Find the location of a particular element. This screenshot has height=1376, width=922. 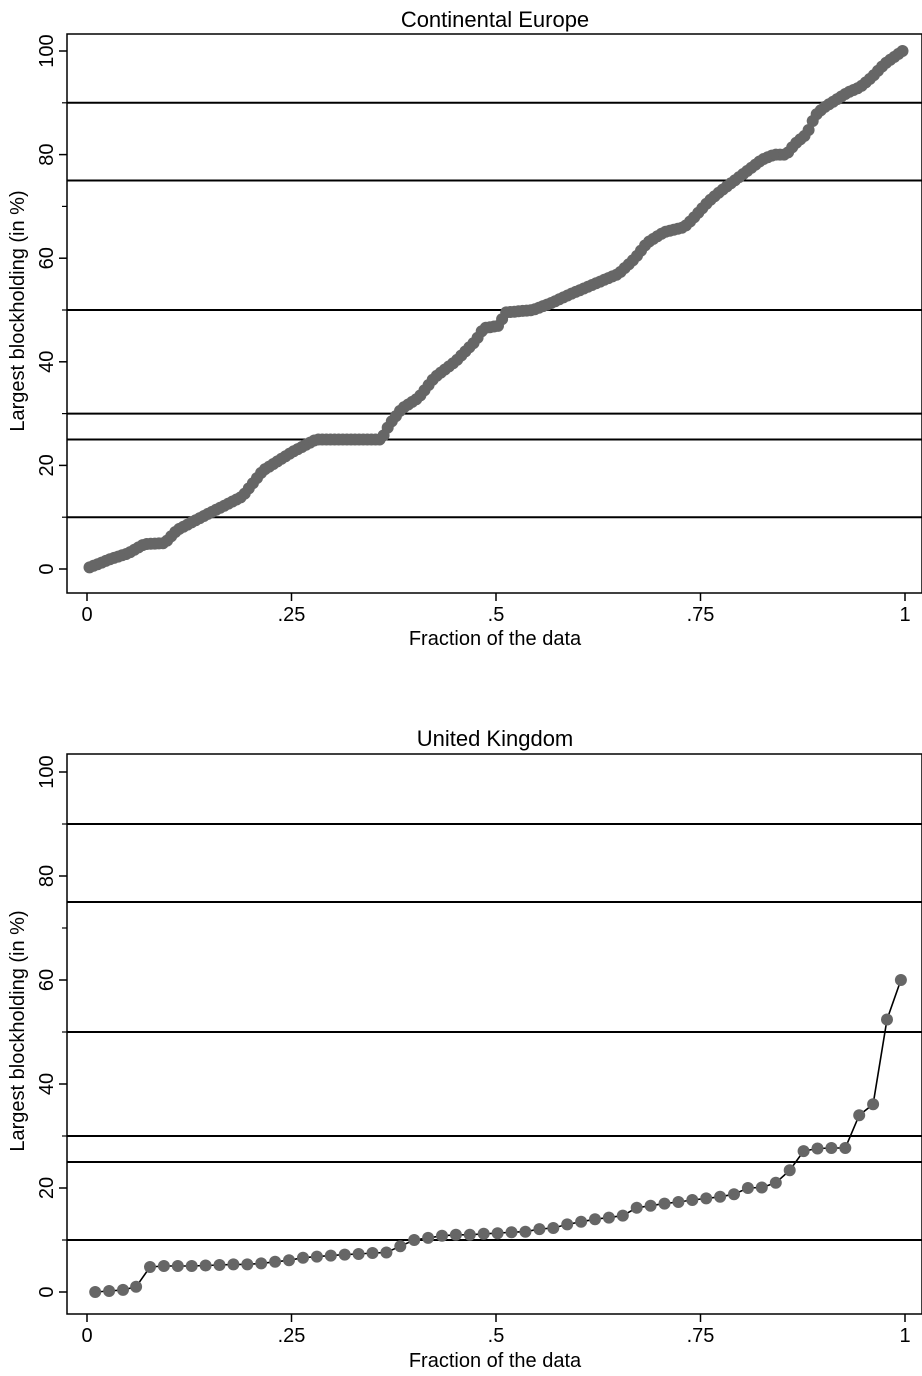

chart-title: Continental Europe is located at coordinates (495, 19).